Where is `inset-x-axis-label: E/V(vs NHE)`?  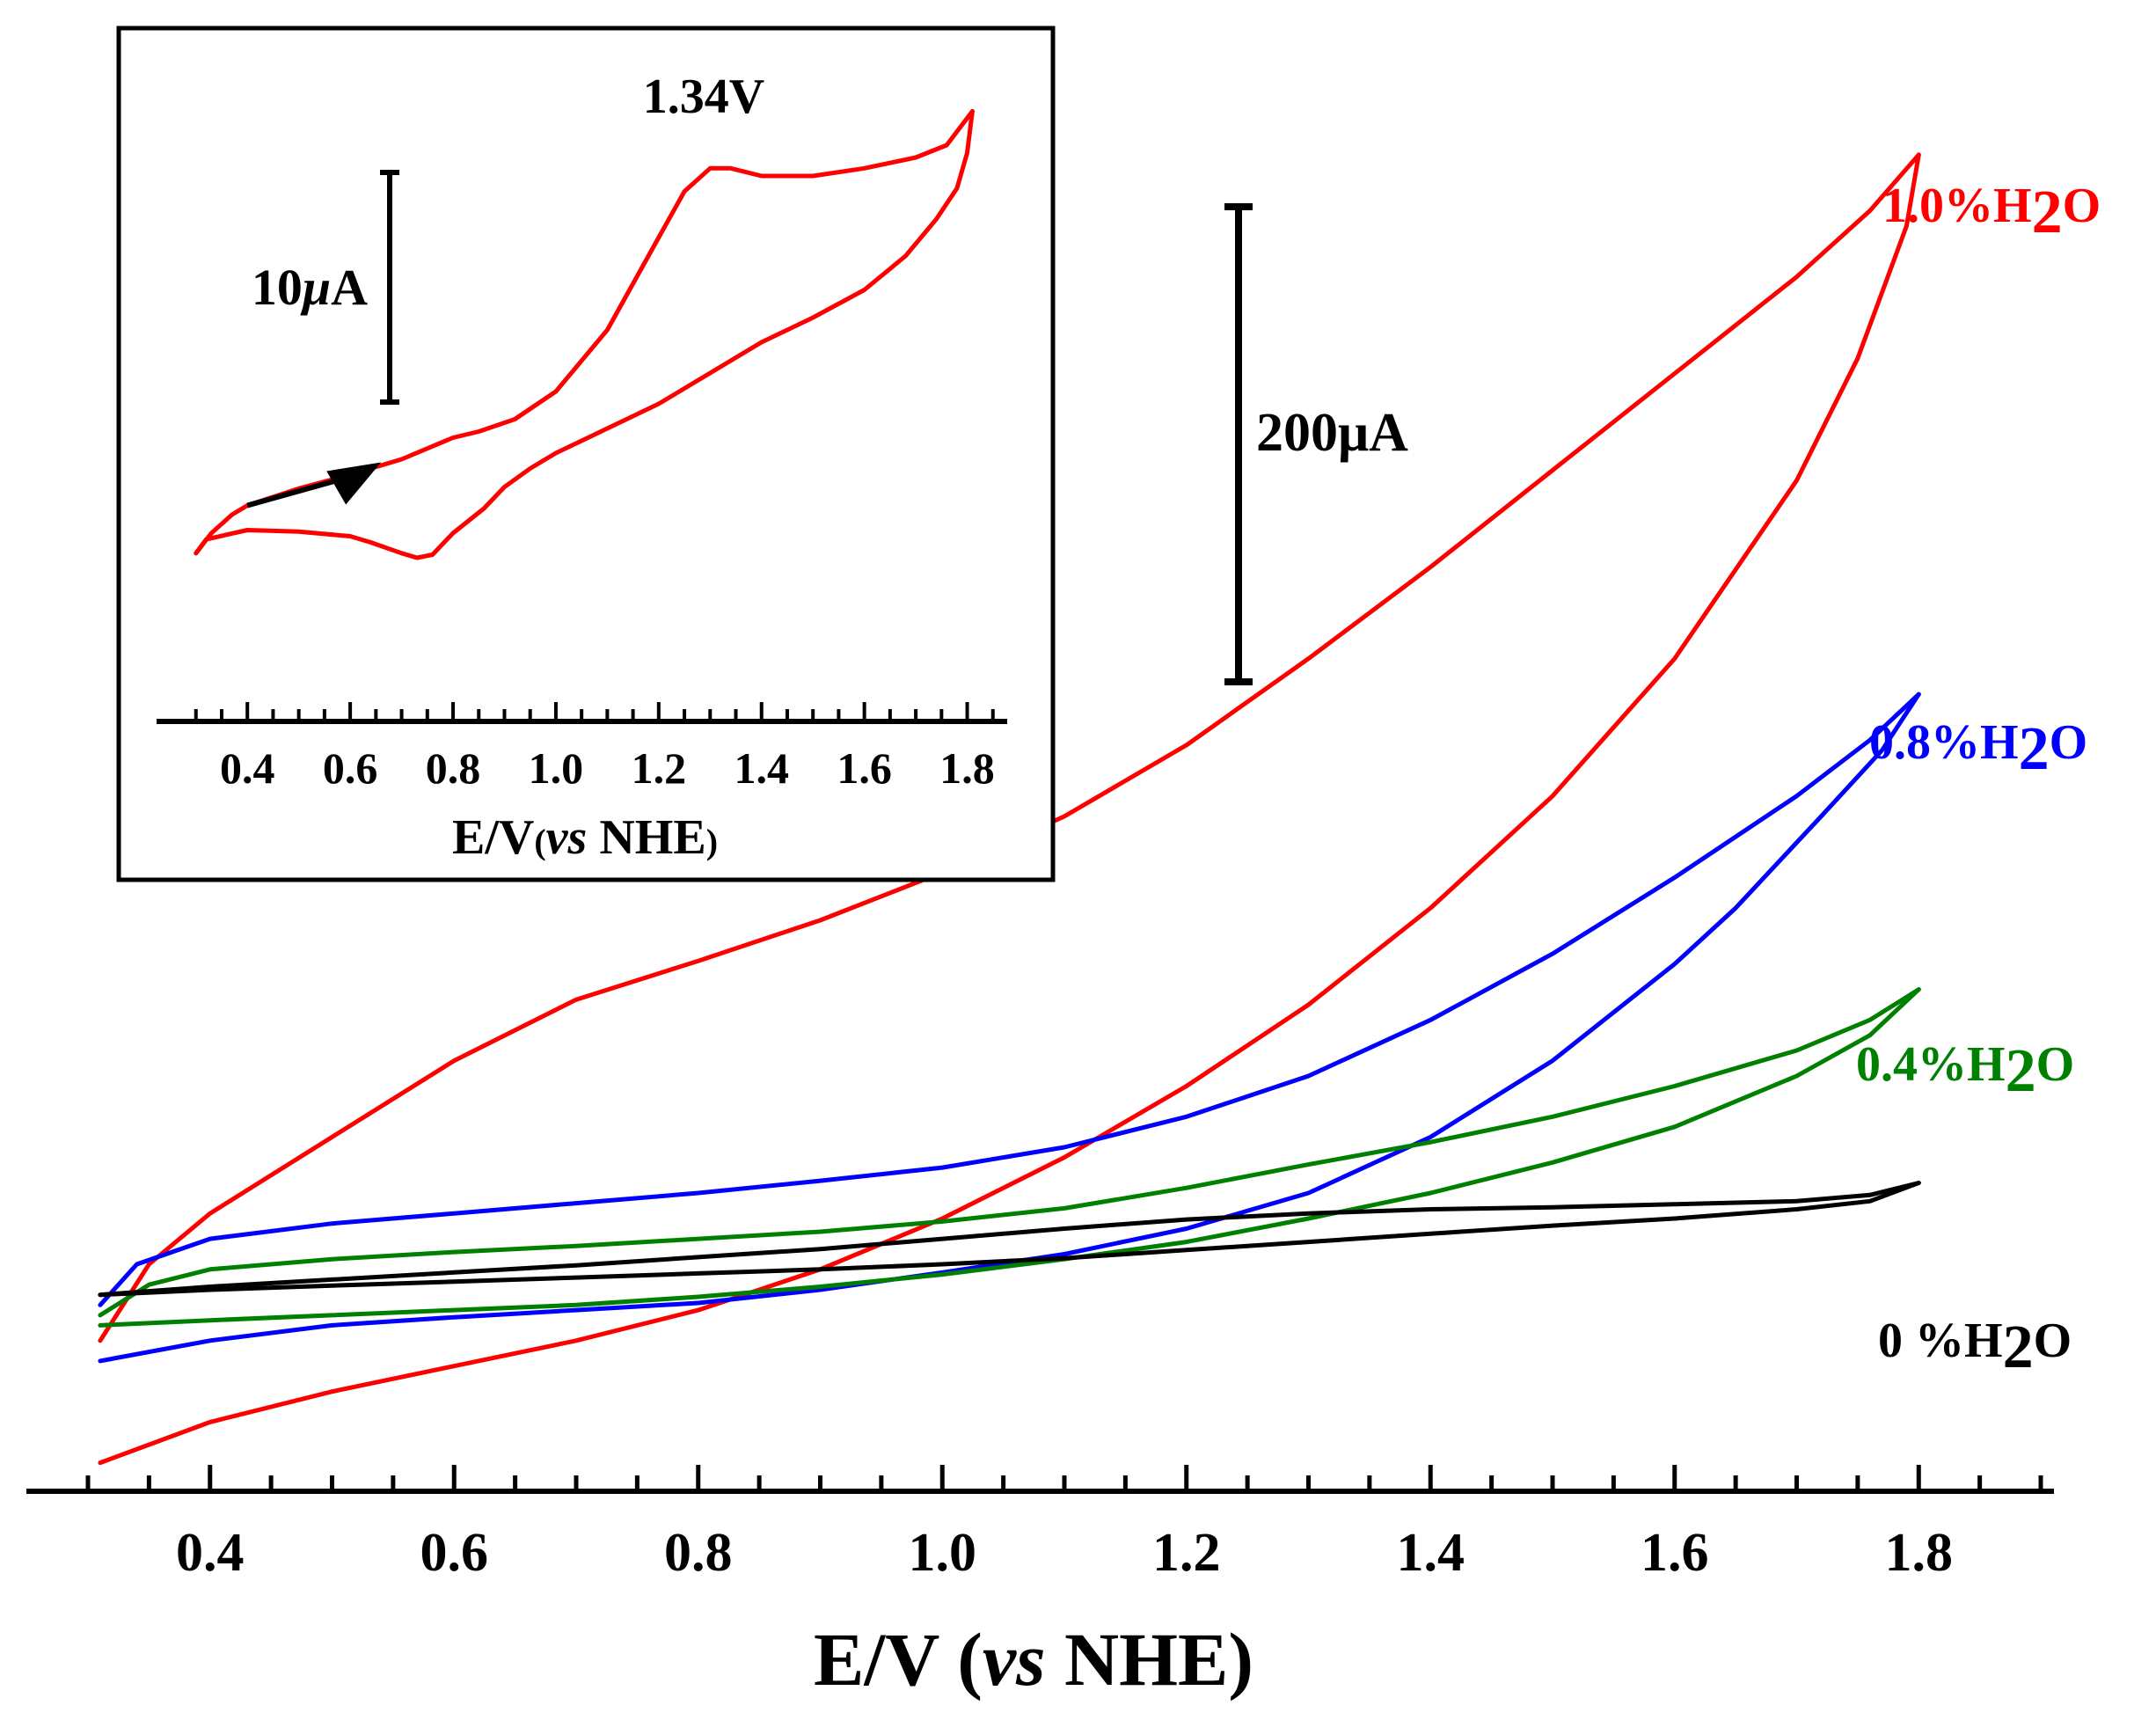 inset-x-axis-label: E/V(vs NHE) is located at coordinates (585, 837).